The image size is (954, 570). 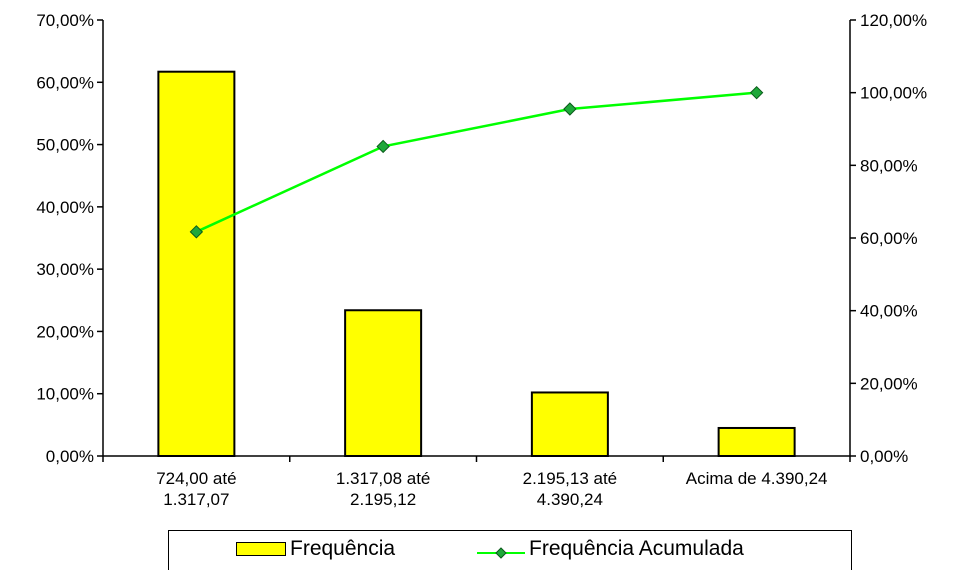 I want to click on right-tick-label: 60,00%, so click(x=889, y=238).